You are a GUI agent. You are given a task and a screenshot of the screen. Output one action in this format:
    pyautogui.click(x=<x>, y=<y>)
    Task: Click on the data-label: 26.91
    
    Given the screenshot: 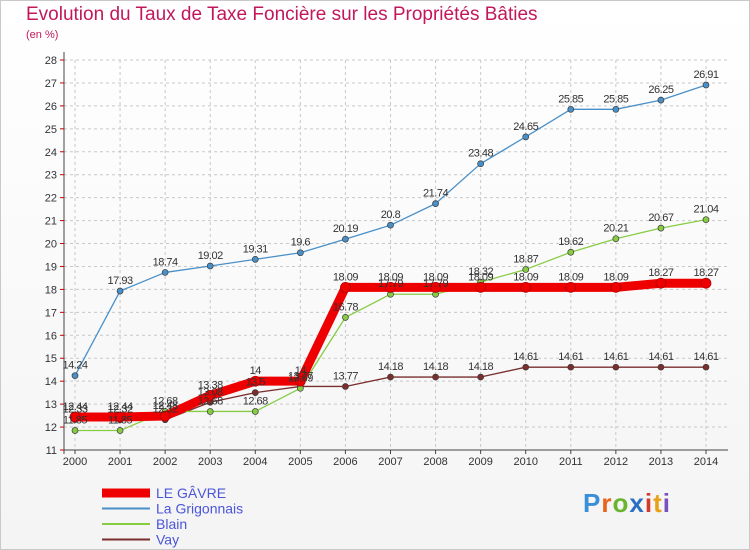 What is the action you would take?
    pyautogui.click(x=705, y=75)
    